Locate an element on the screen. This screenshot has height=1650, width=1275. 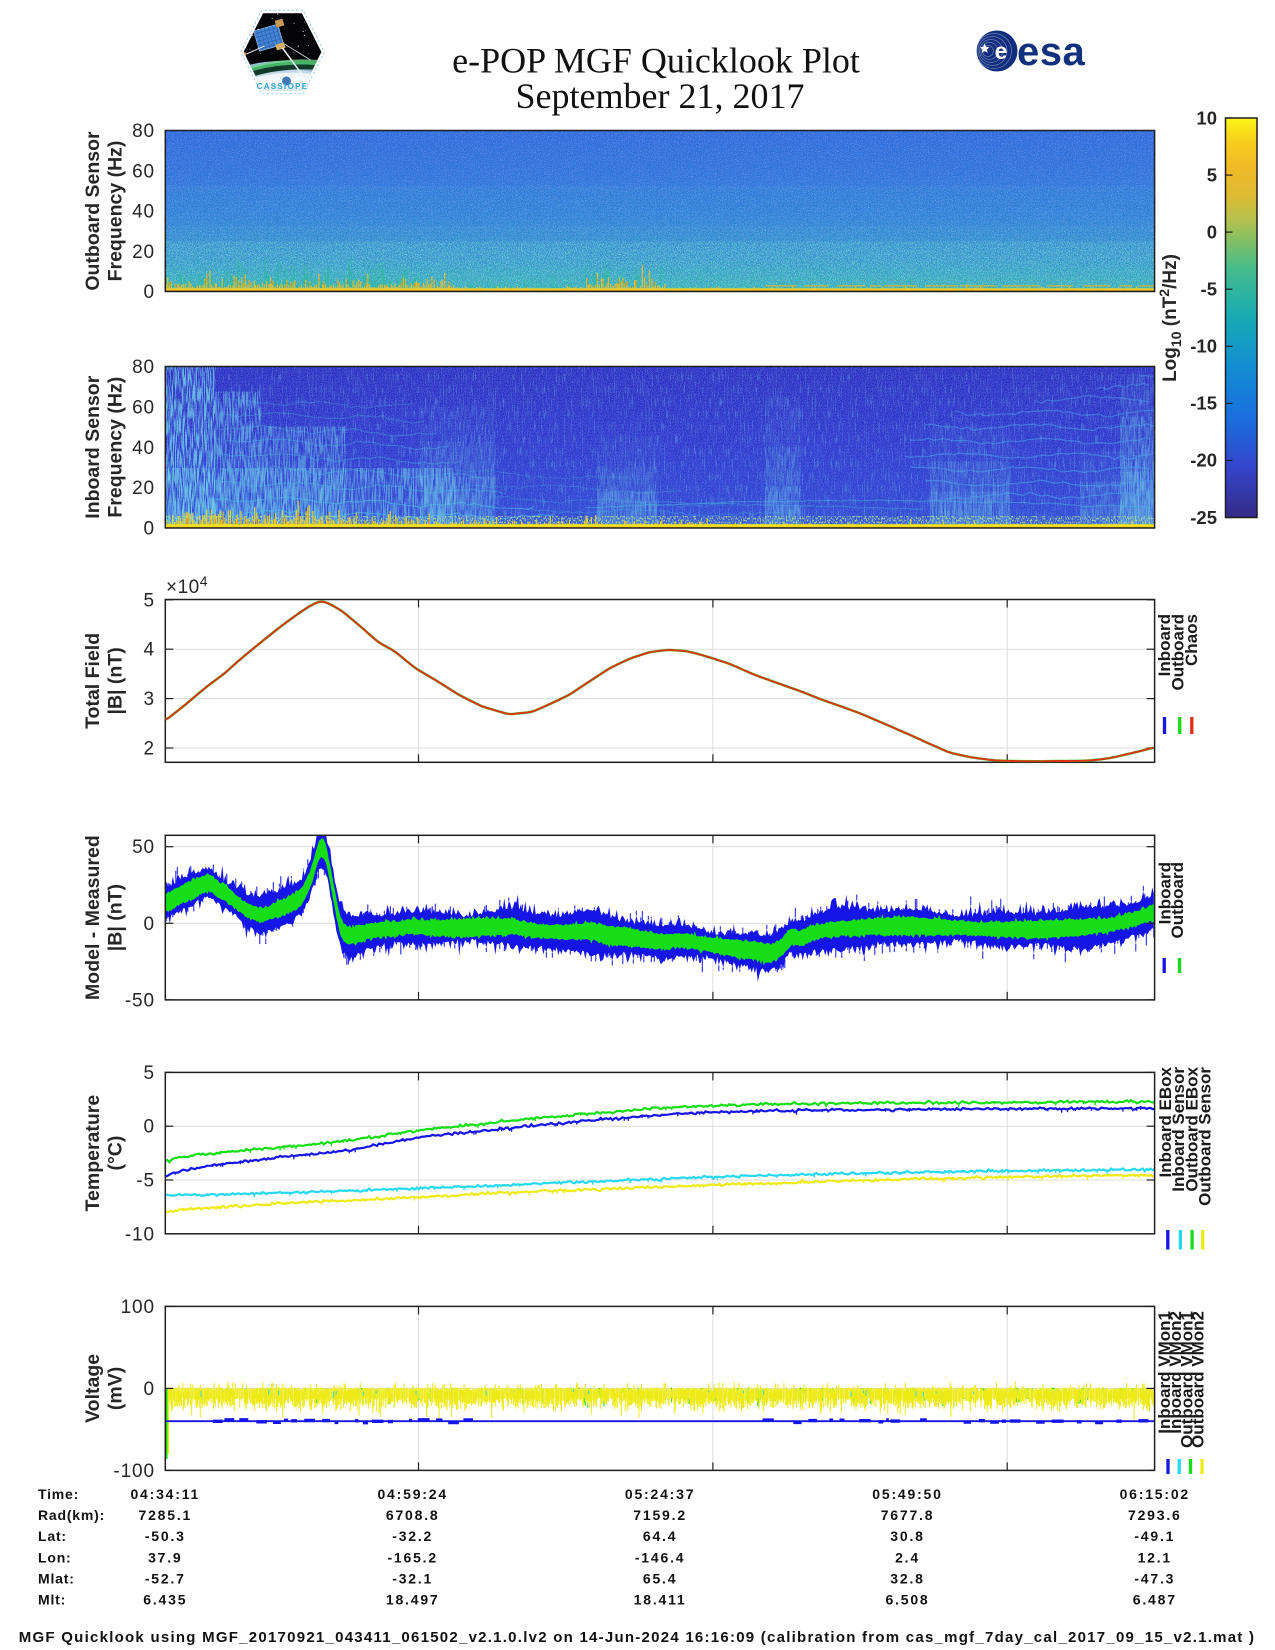
svg-text: -20 is located at coordinates (1203, 460).